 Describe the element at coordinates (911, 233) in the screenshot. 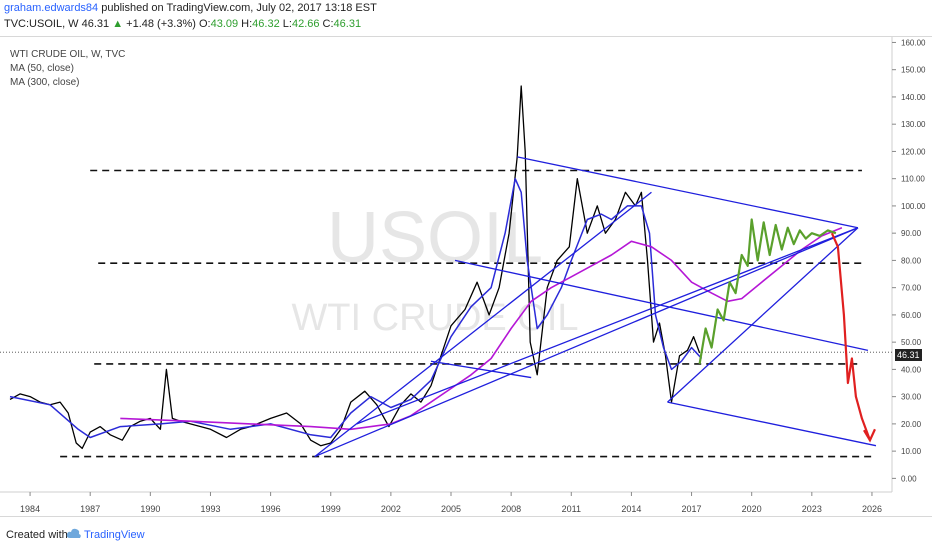

I see `y-tick-label: 90.00` at that location.